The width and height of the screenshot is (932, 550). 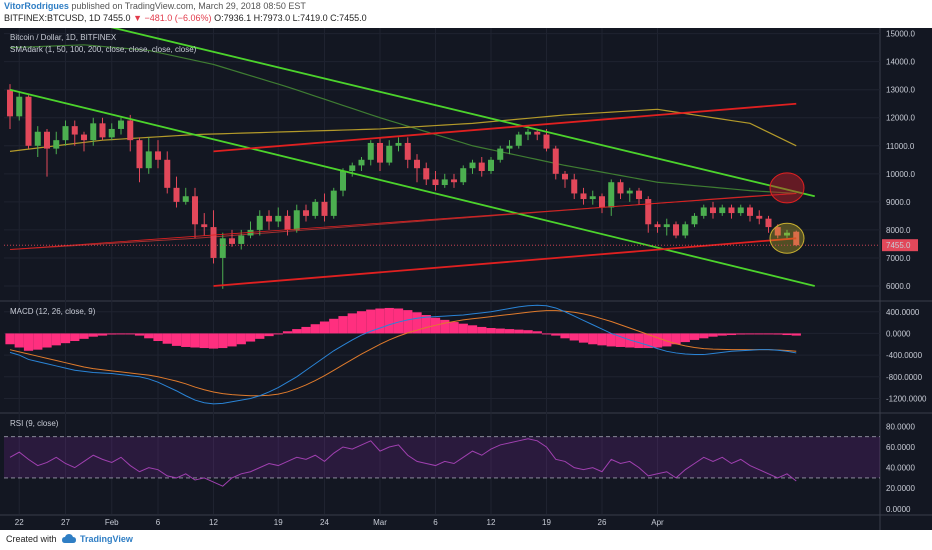 I want to click on price-tick-label: 9000.0, so click(x=898, y=202).